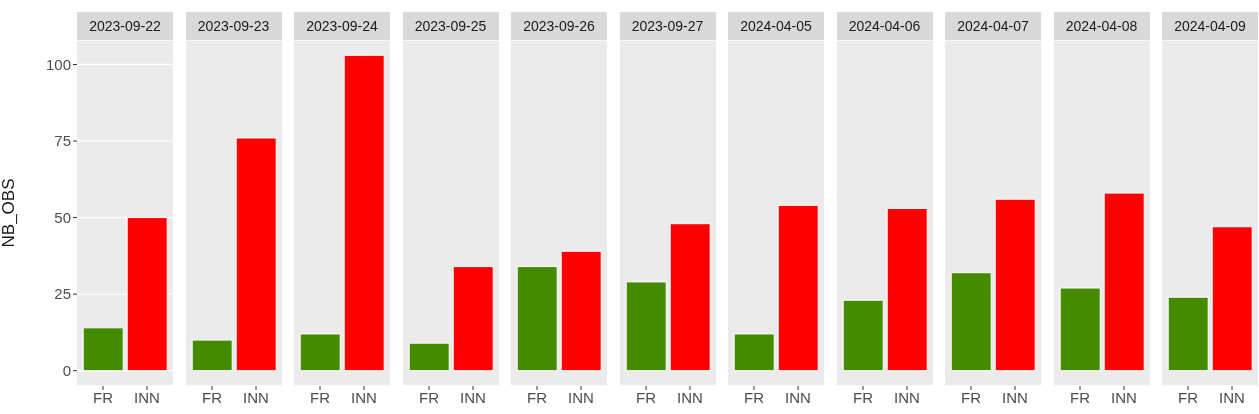 The width and height of the screenshot is (1259, 414). What do you see at coordinates (993, 26) in the screenshot?
I see `chart-title: 2024-04-07` at bounding box center [993, 26].